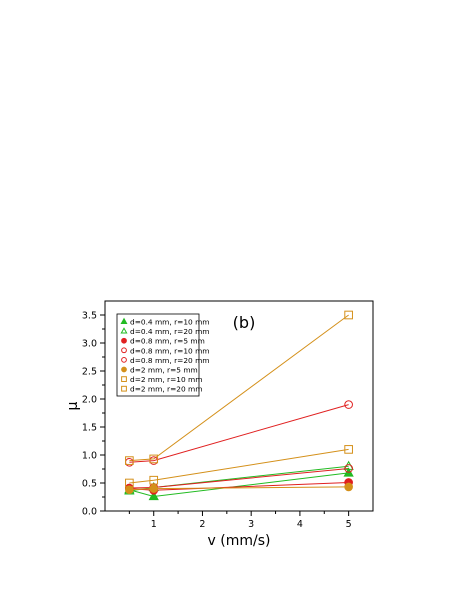 This screenshot has height=607, width=469. I want to click on y-tick-label: 3.5, so click(89, 316).